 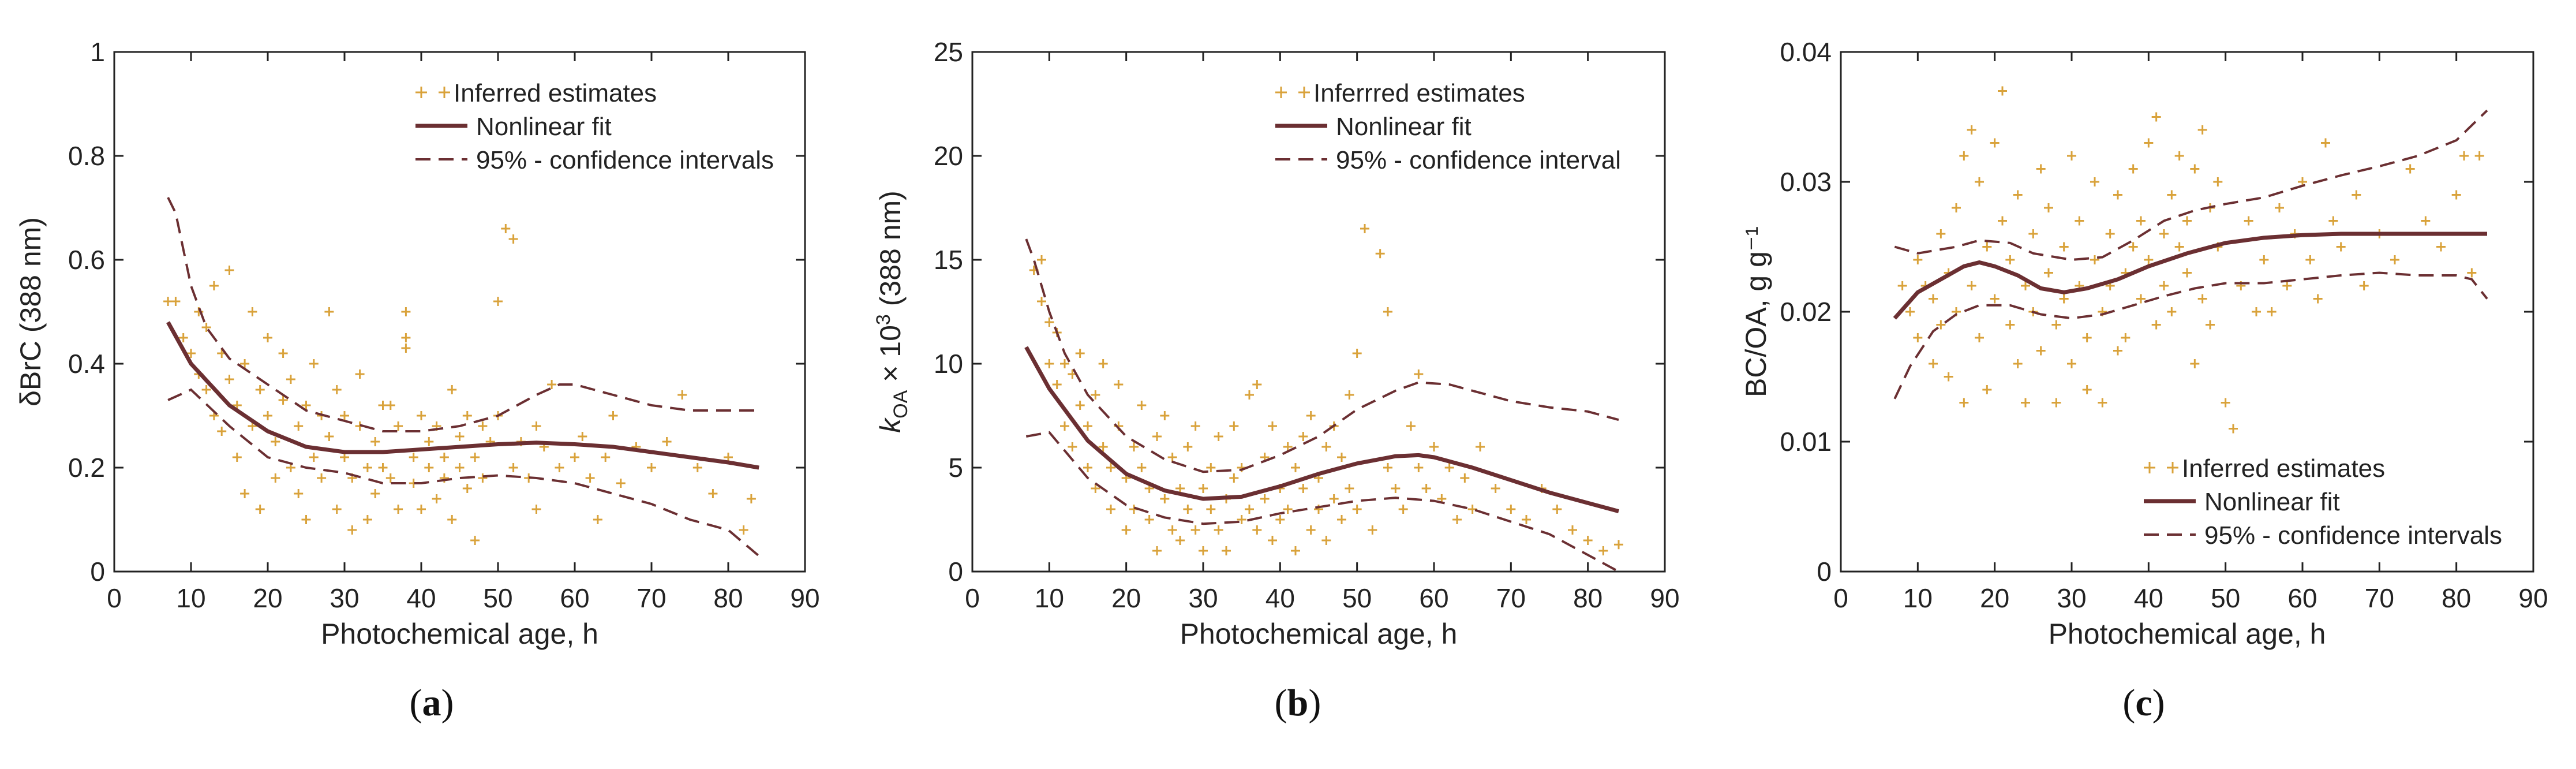 I want to click on legend-label-ci: 95% - confidence intervals, so click(x=625, y=160).